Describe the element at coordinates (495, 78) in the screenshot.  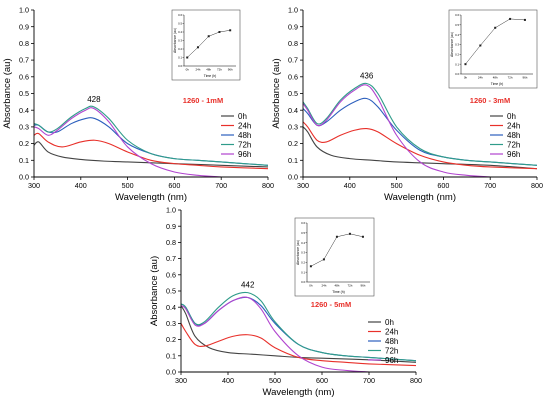
I see `inset-x-tick-label: 48h` at that location.